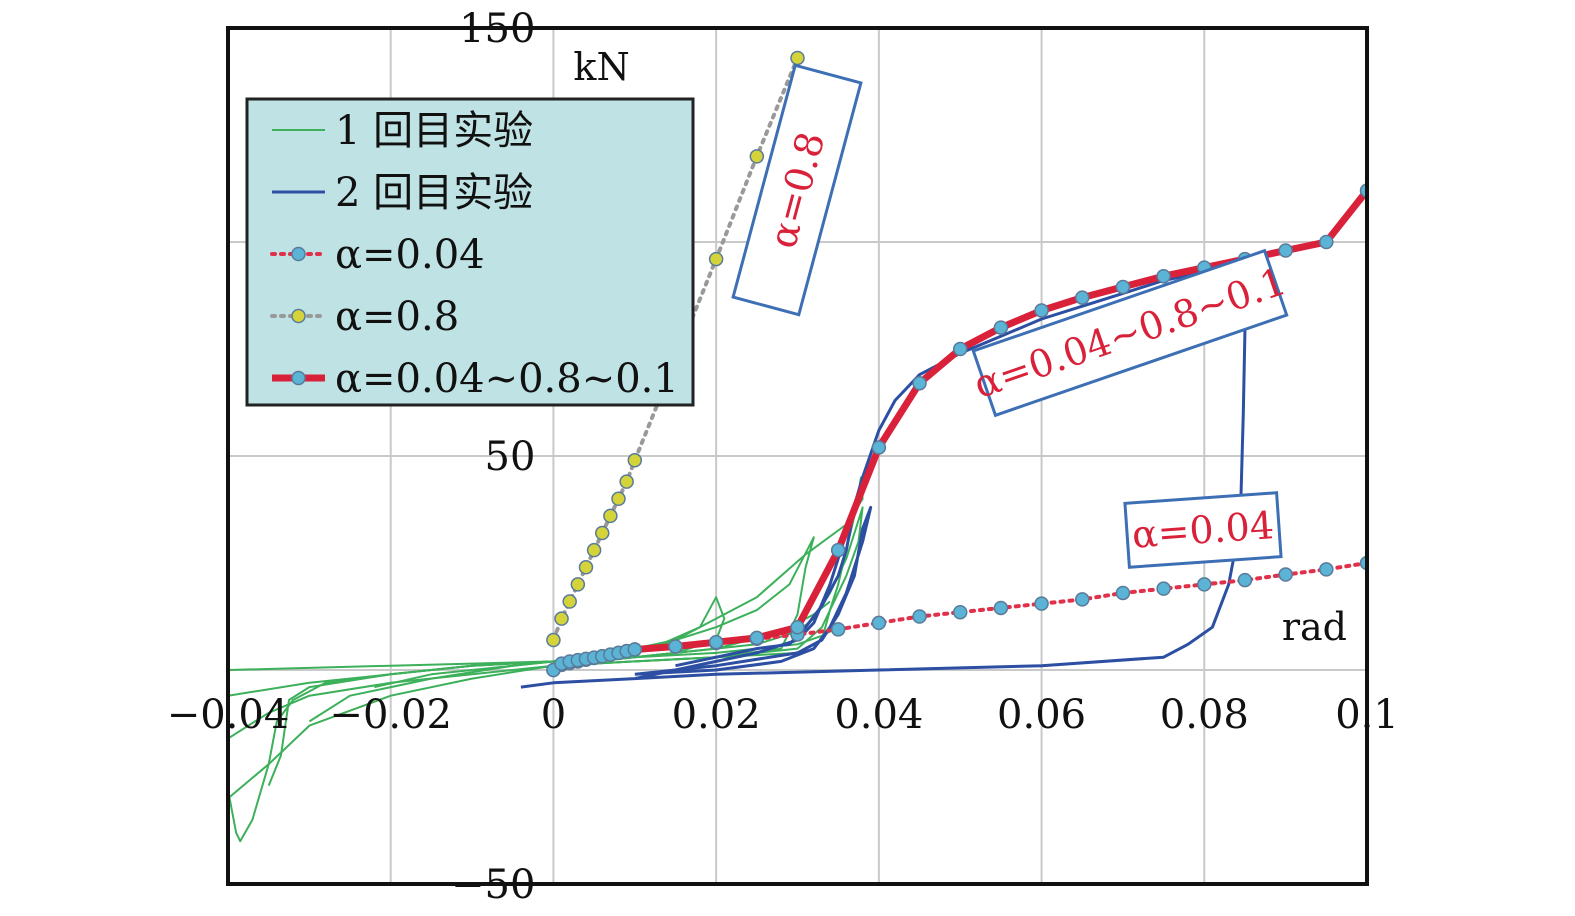  Describe the element at coordinates (507, 379) in the screenshot. I see `legend-label: α=0.04~0.8~0.1` at that location.